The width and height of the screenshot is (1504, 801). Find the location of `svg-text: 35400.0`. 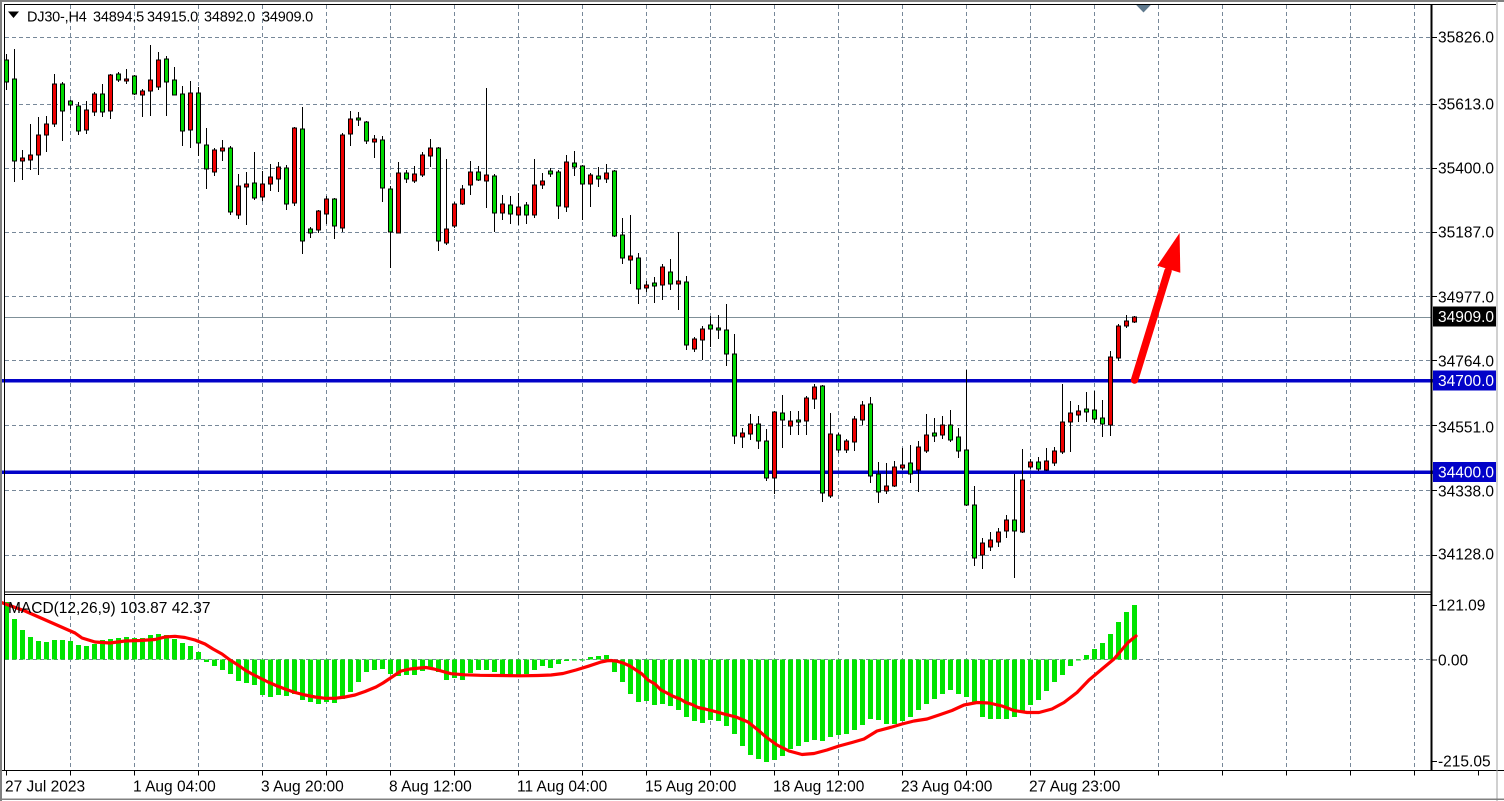

svg-text: 35400.0 is located at coordinates (1466, 168).